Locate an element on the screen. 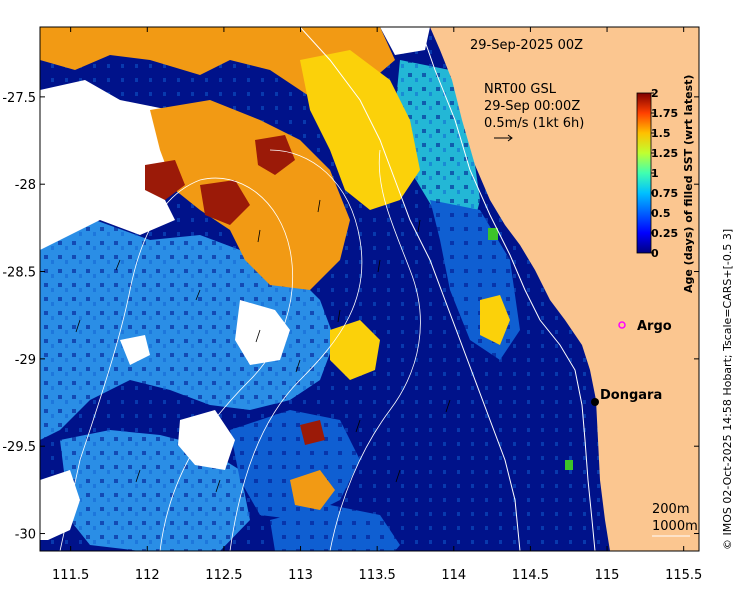 This screenshot has width=740, height=592. colorbar-tick-label: 0.5 is located at coordinates (661, 213).